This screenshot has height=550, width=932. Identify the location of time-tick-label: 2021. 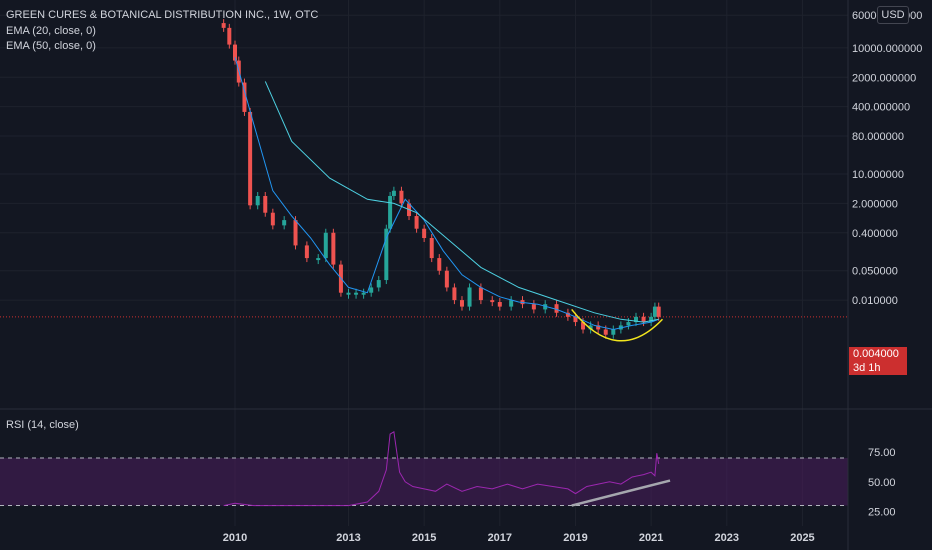
(651, 538).